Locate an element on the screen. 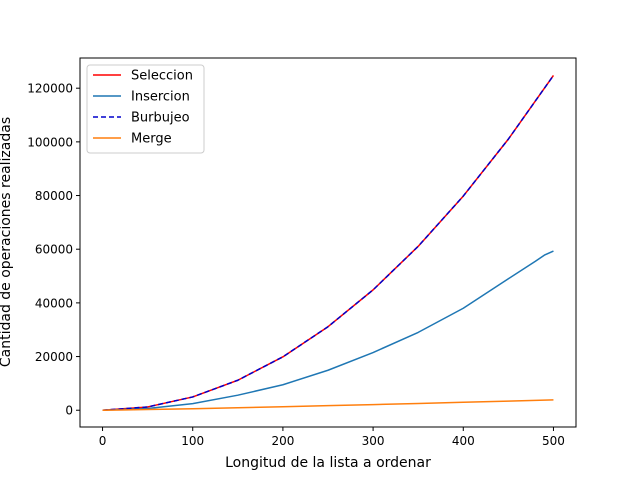 The height and width of the screenshot is (480, 640). legend-entries: Seleccion Insercion Burbujeo Merge is located at coordinates (143, 108).